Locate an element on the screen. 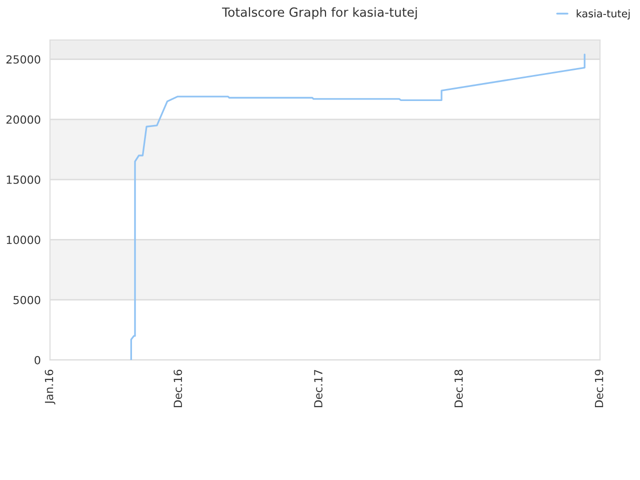 This screenshot has height=480, width=640. chart-title: Totalscore Graph for kasia-tutej is located at coordinates (319, 13).